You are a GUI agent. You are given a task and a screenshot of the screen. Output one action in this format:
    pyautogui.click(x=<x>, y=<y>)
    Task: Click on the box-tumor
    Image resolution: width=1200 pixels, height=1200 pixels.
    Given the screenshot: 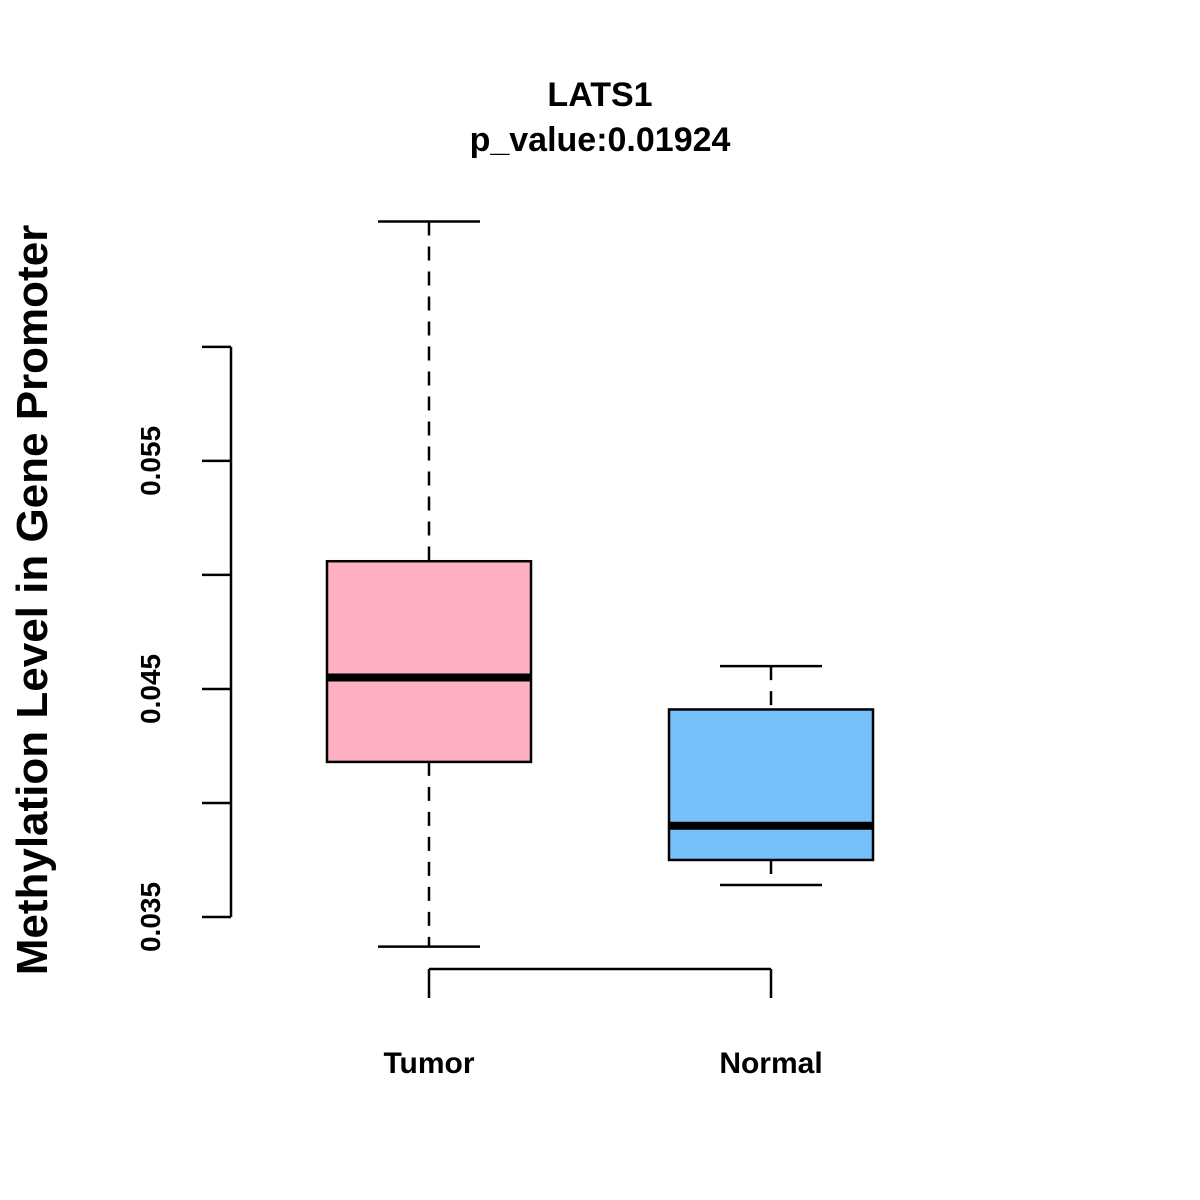 What is the action you would take?
    pyautogui.click(x=429, y=584)
    